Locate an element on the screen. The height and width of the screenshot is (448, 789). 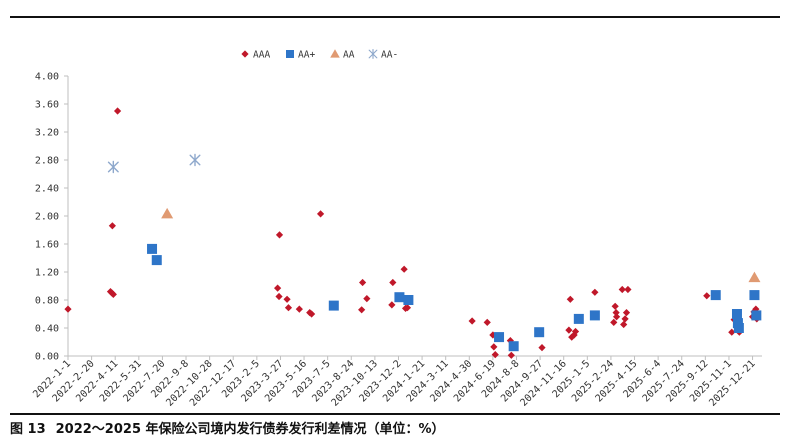
legend-label-aa-minus: AA- is located at coordinates (389, 55).